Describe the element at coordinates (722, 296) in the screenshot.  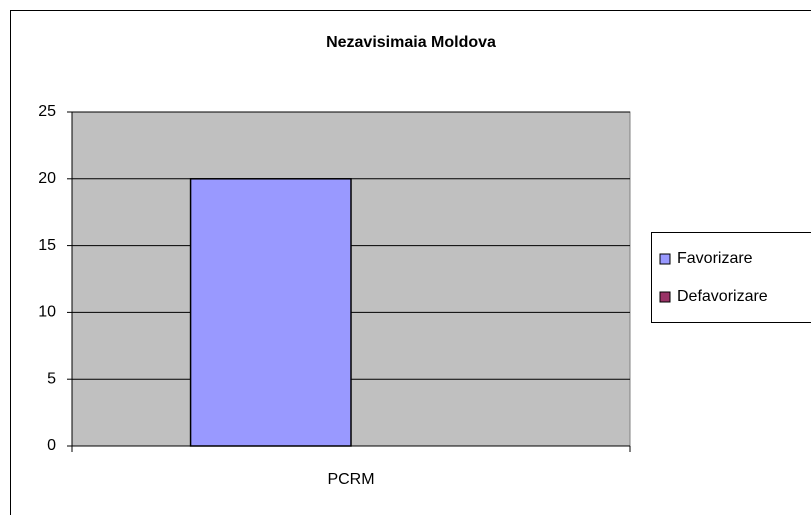
I see `legend-label: Defavorizare` at that location.